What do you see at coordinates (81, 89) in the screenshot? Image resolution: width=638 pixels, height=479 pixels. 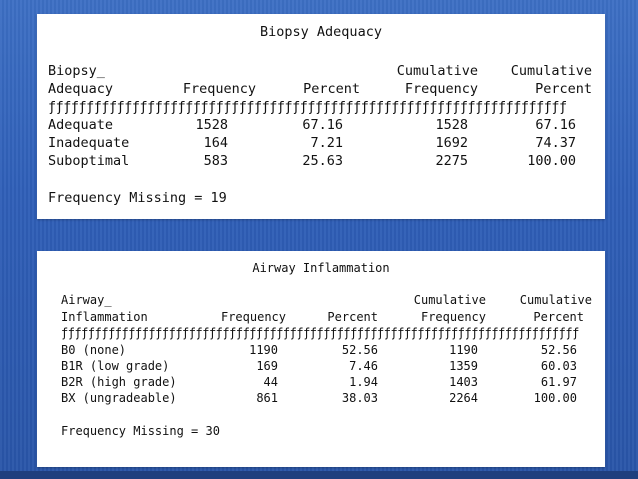 I see `header-variable-line2: Adequacy` at bounding box center [81, 89].